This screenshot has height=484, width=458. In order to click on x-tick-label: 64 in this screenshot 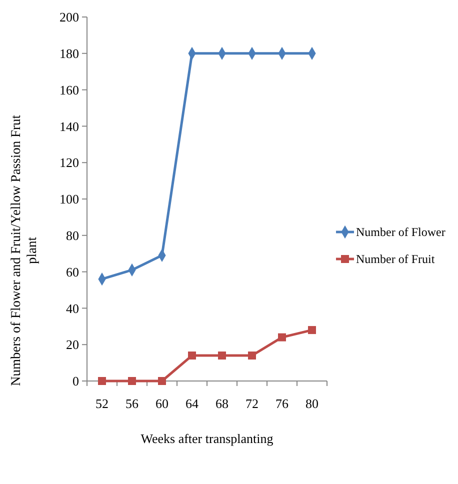, I will do `click(192, 403)`.